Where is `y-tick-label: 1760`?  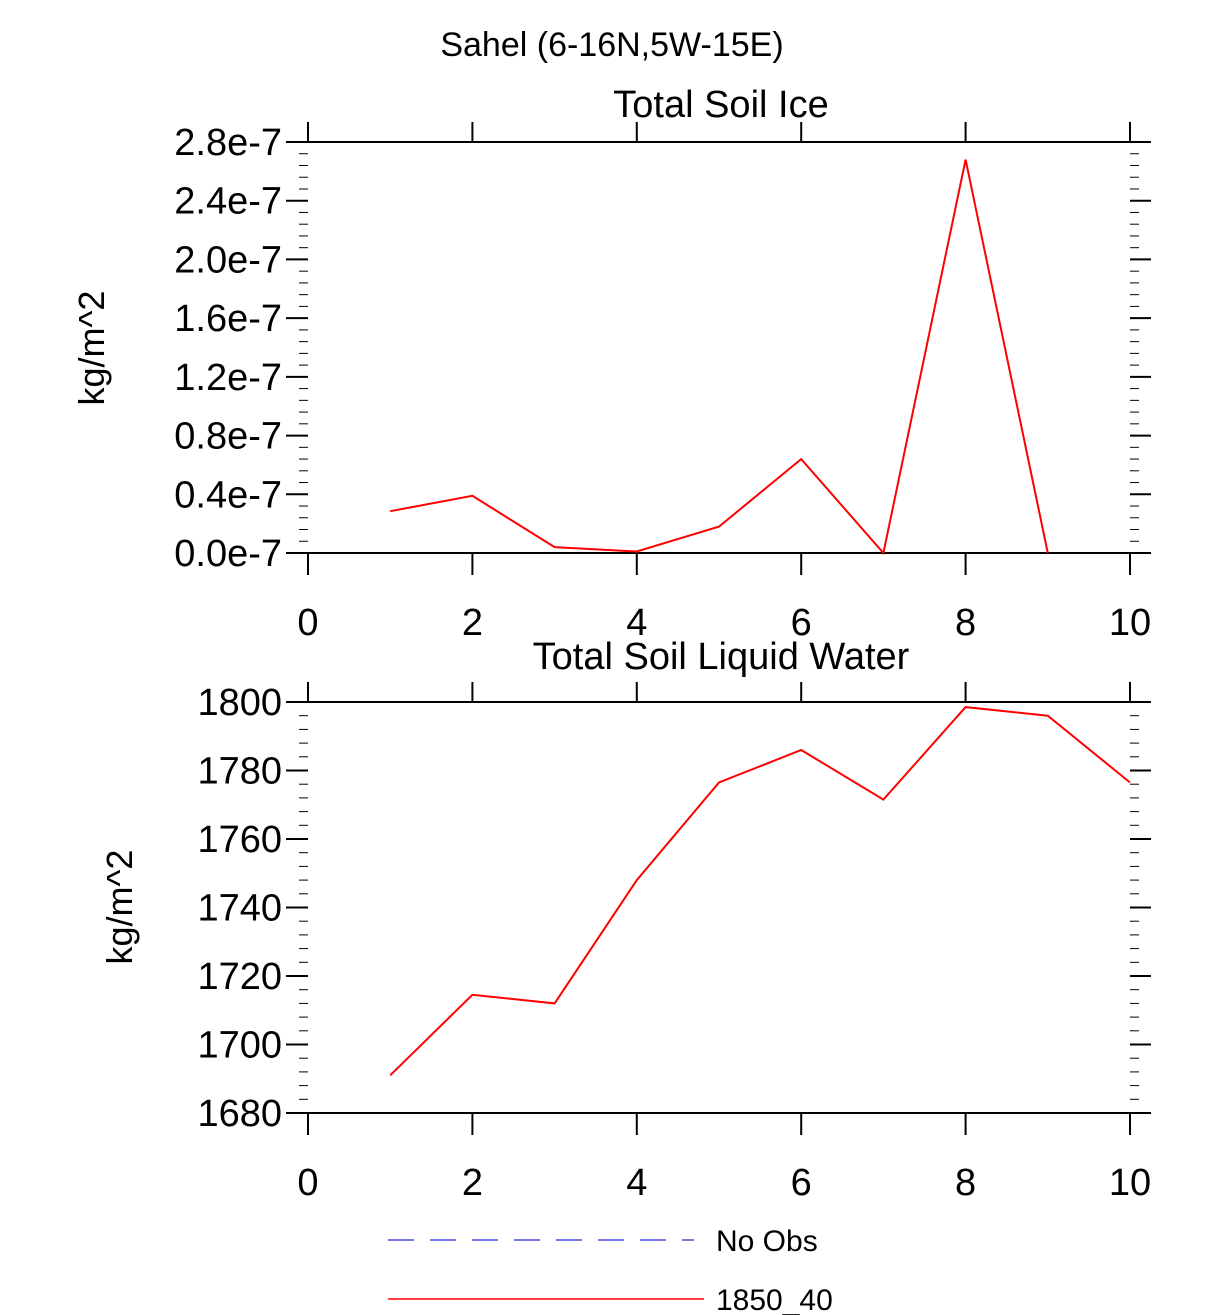 y-tick-label: 1760 is located at coordinates (239, 840).